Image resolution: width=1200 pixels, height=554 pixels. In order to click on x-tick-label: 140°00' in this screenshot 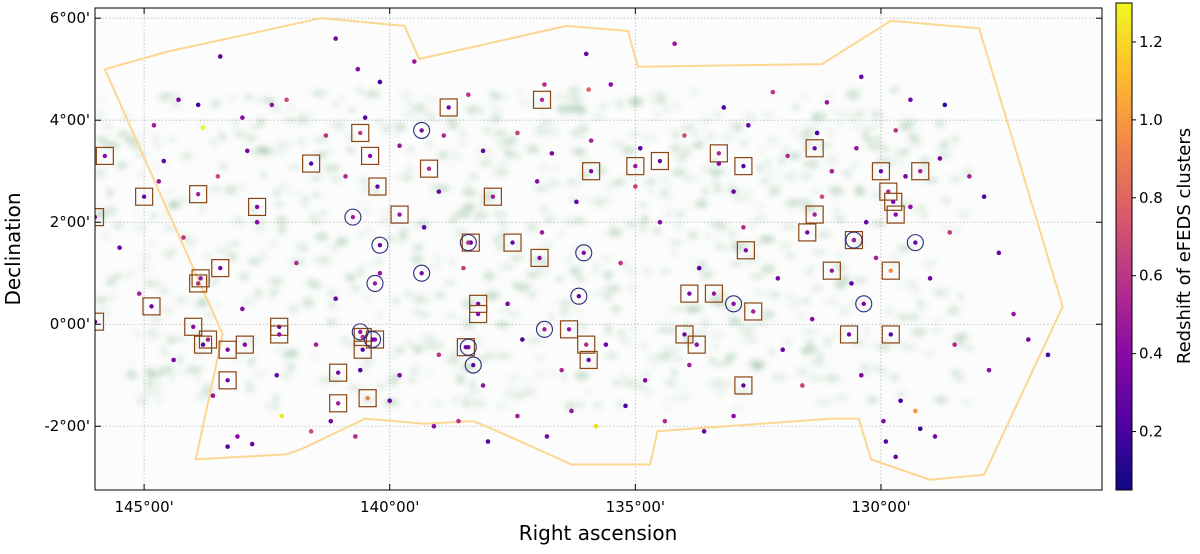, I will do `click(389, 507)`.